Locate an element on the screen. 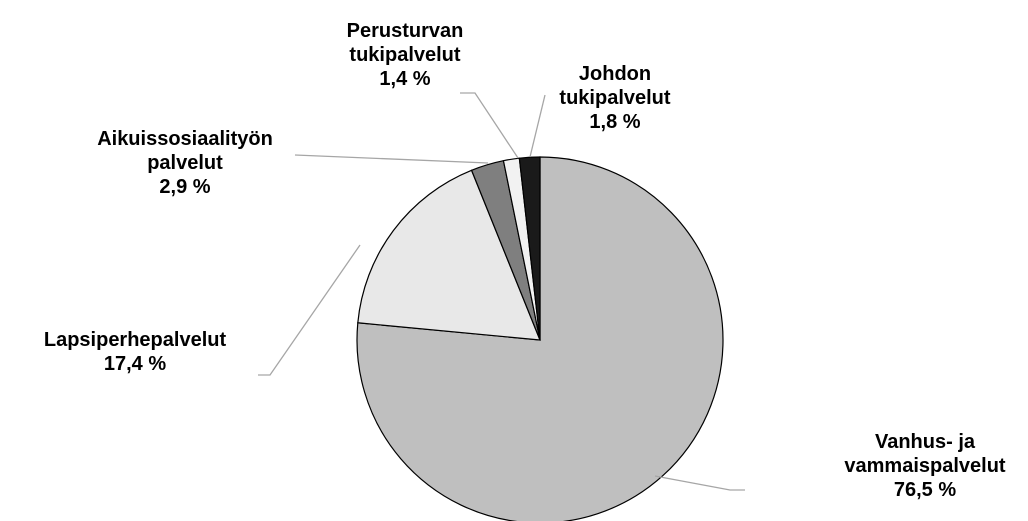 This screenshot has height=521, width=1028. value-label: 76,5 % is located at coordinates (925, 490).